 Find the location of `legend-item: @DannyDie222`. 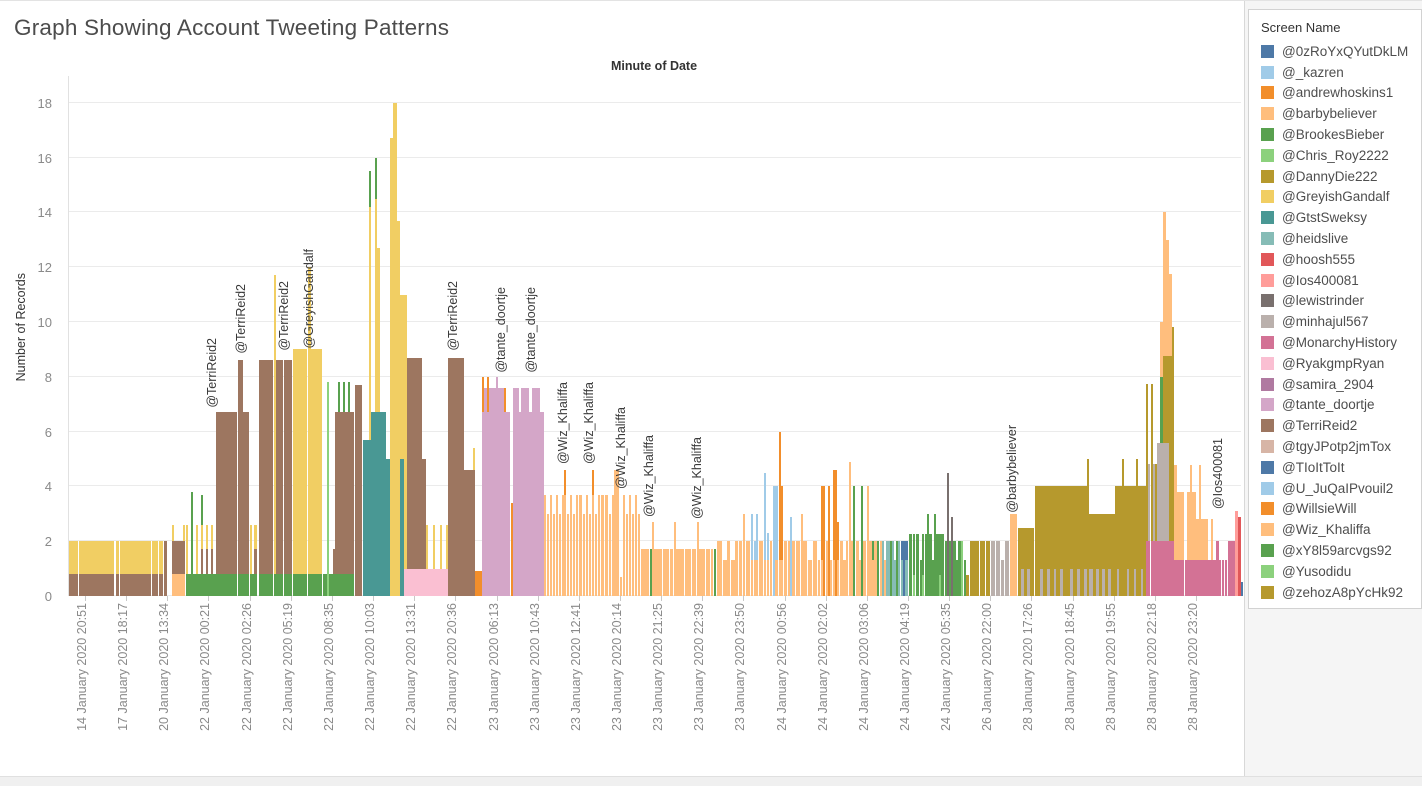

legend-item: @DannyDie222 is located at coordinates (1335, 176).